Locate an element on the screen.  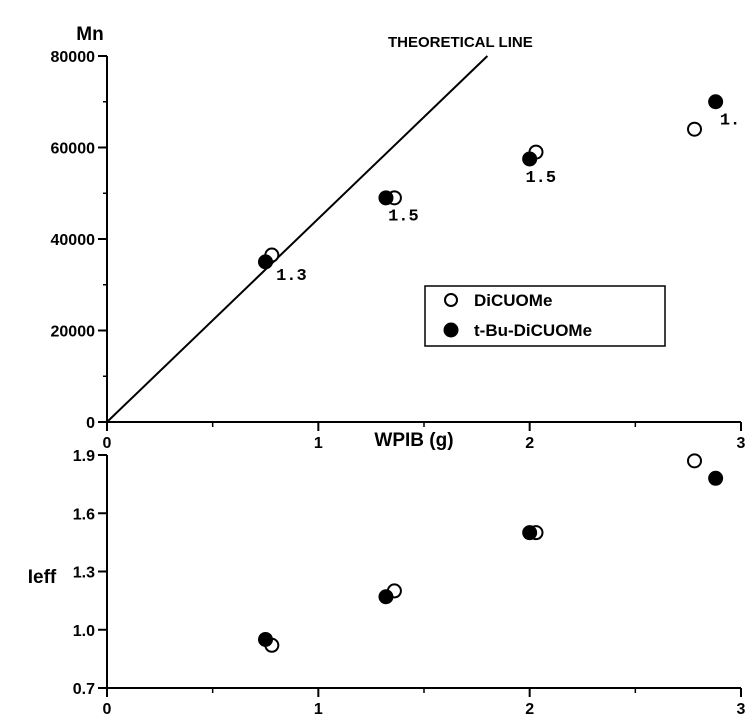
legend-box is located at coordinates (545, 316).